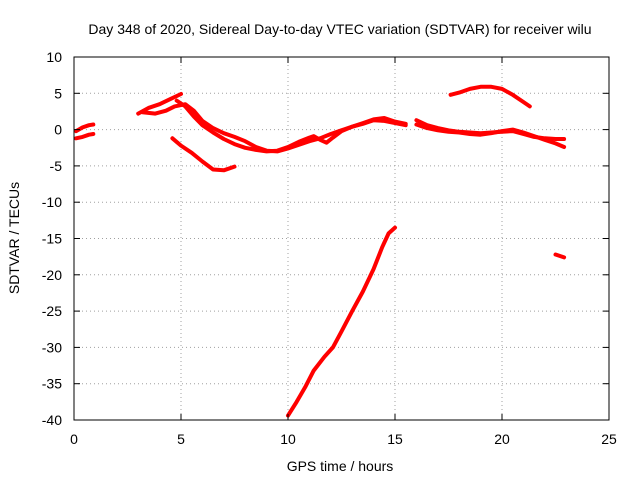  What do you see at coordinates (341, 321) in the screenshot?
I see `series-arc-g` at bounding box center [341, 321].